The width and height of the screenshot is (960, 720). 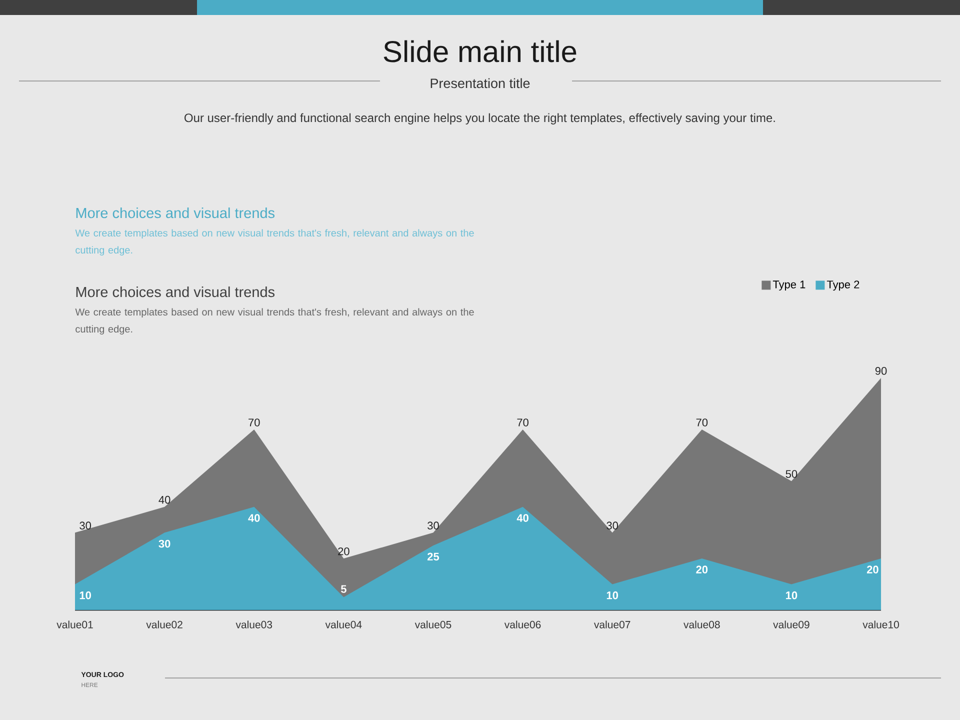 I want to click on x-tick-label: value01, so click(x=74, y=624).